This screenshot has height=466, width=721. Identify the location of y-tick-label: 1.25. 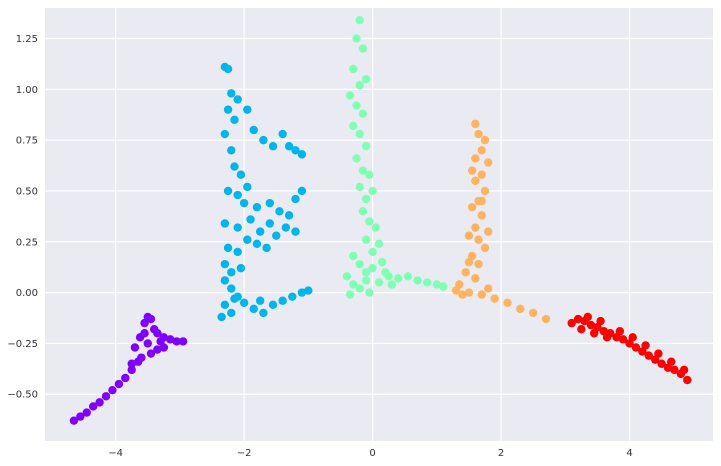
(27, 39).